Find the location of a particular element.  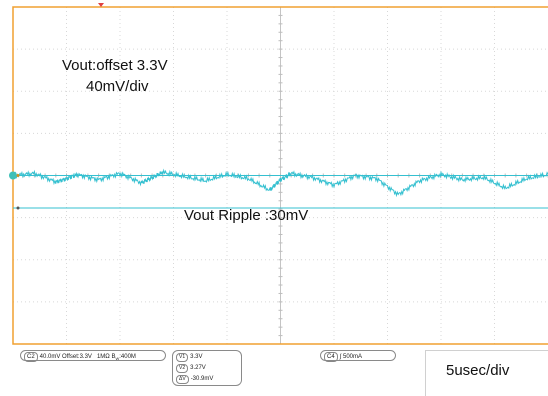

channel-id: C2 is located at coordinates (31, 357).